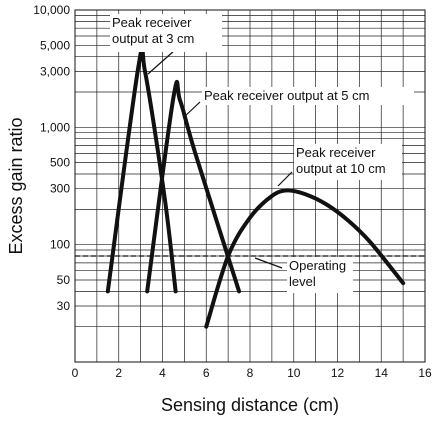 This screenshot has width=433, height=422. I want to click on annotation-3-line-2: output at 10 cm, so click(341, 168).